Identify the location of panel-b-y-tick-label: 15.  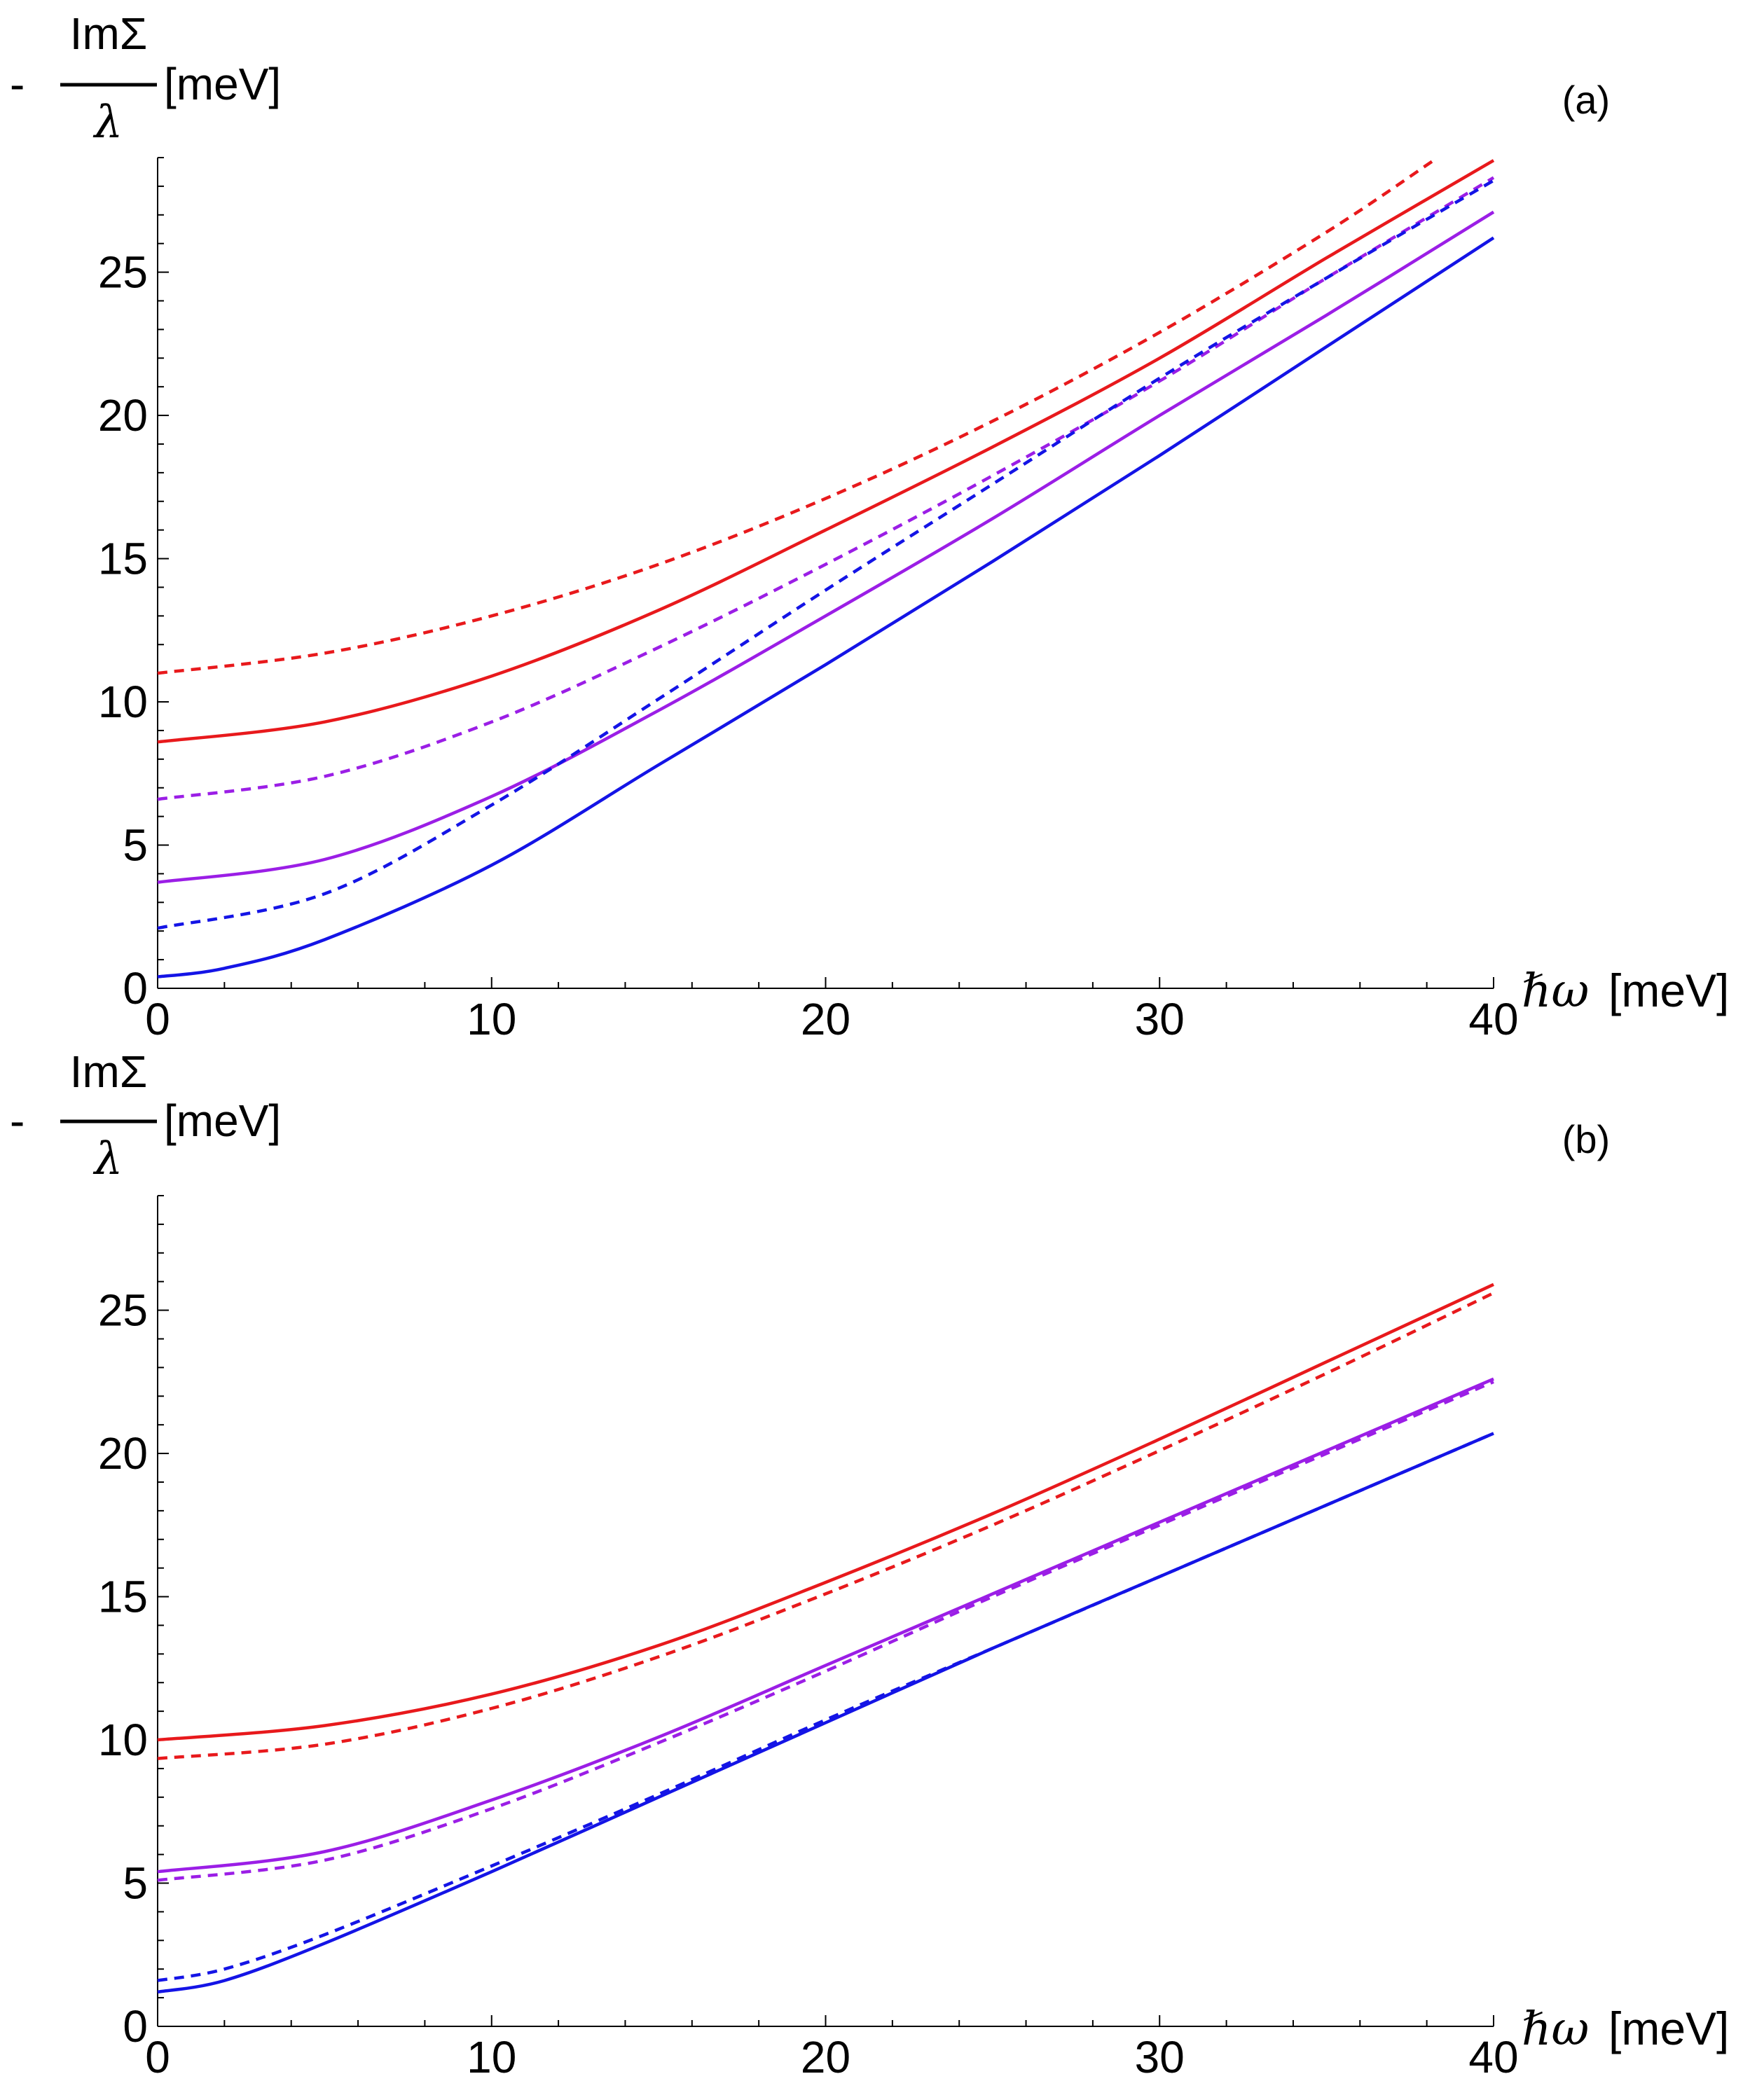
(123, 1597).